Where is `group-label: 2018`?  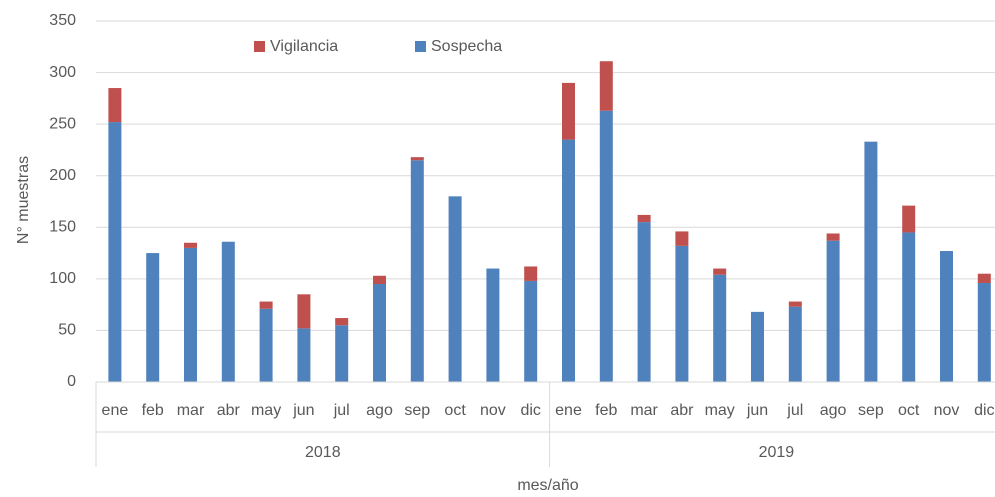
group-label: 2018 is located at coordinates (323, 452).